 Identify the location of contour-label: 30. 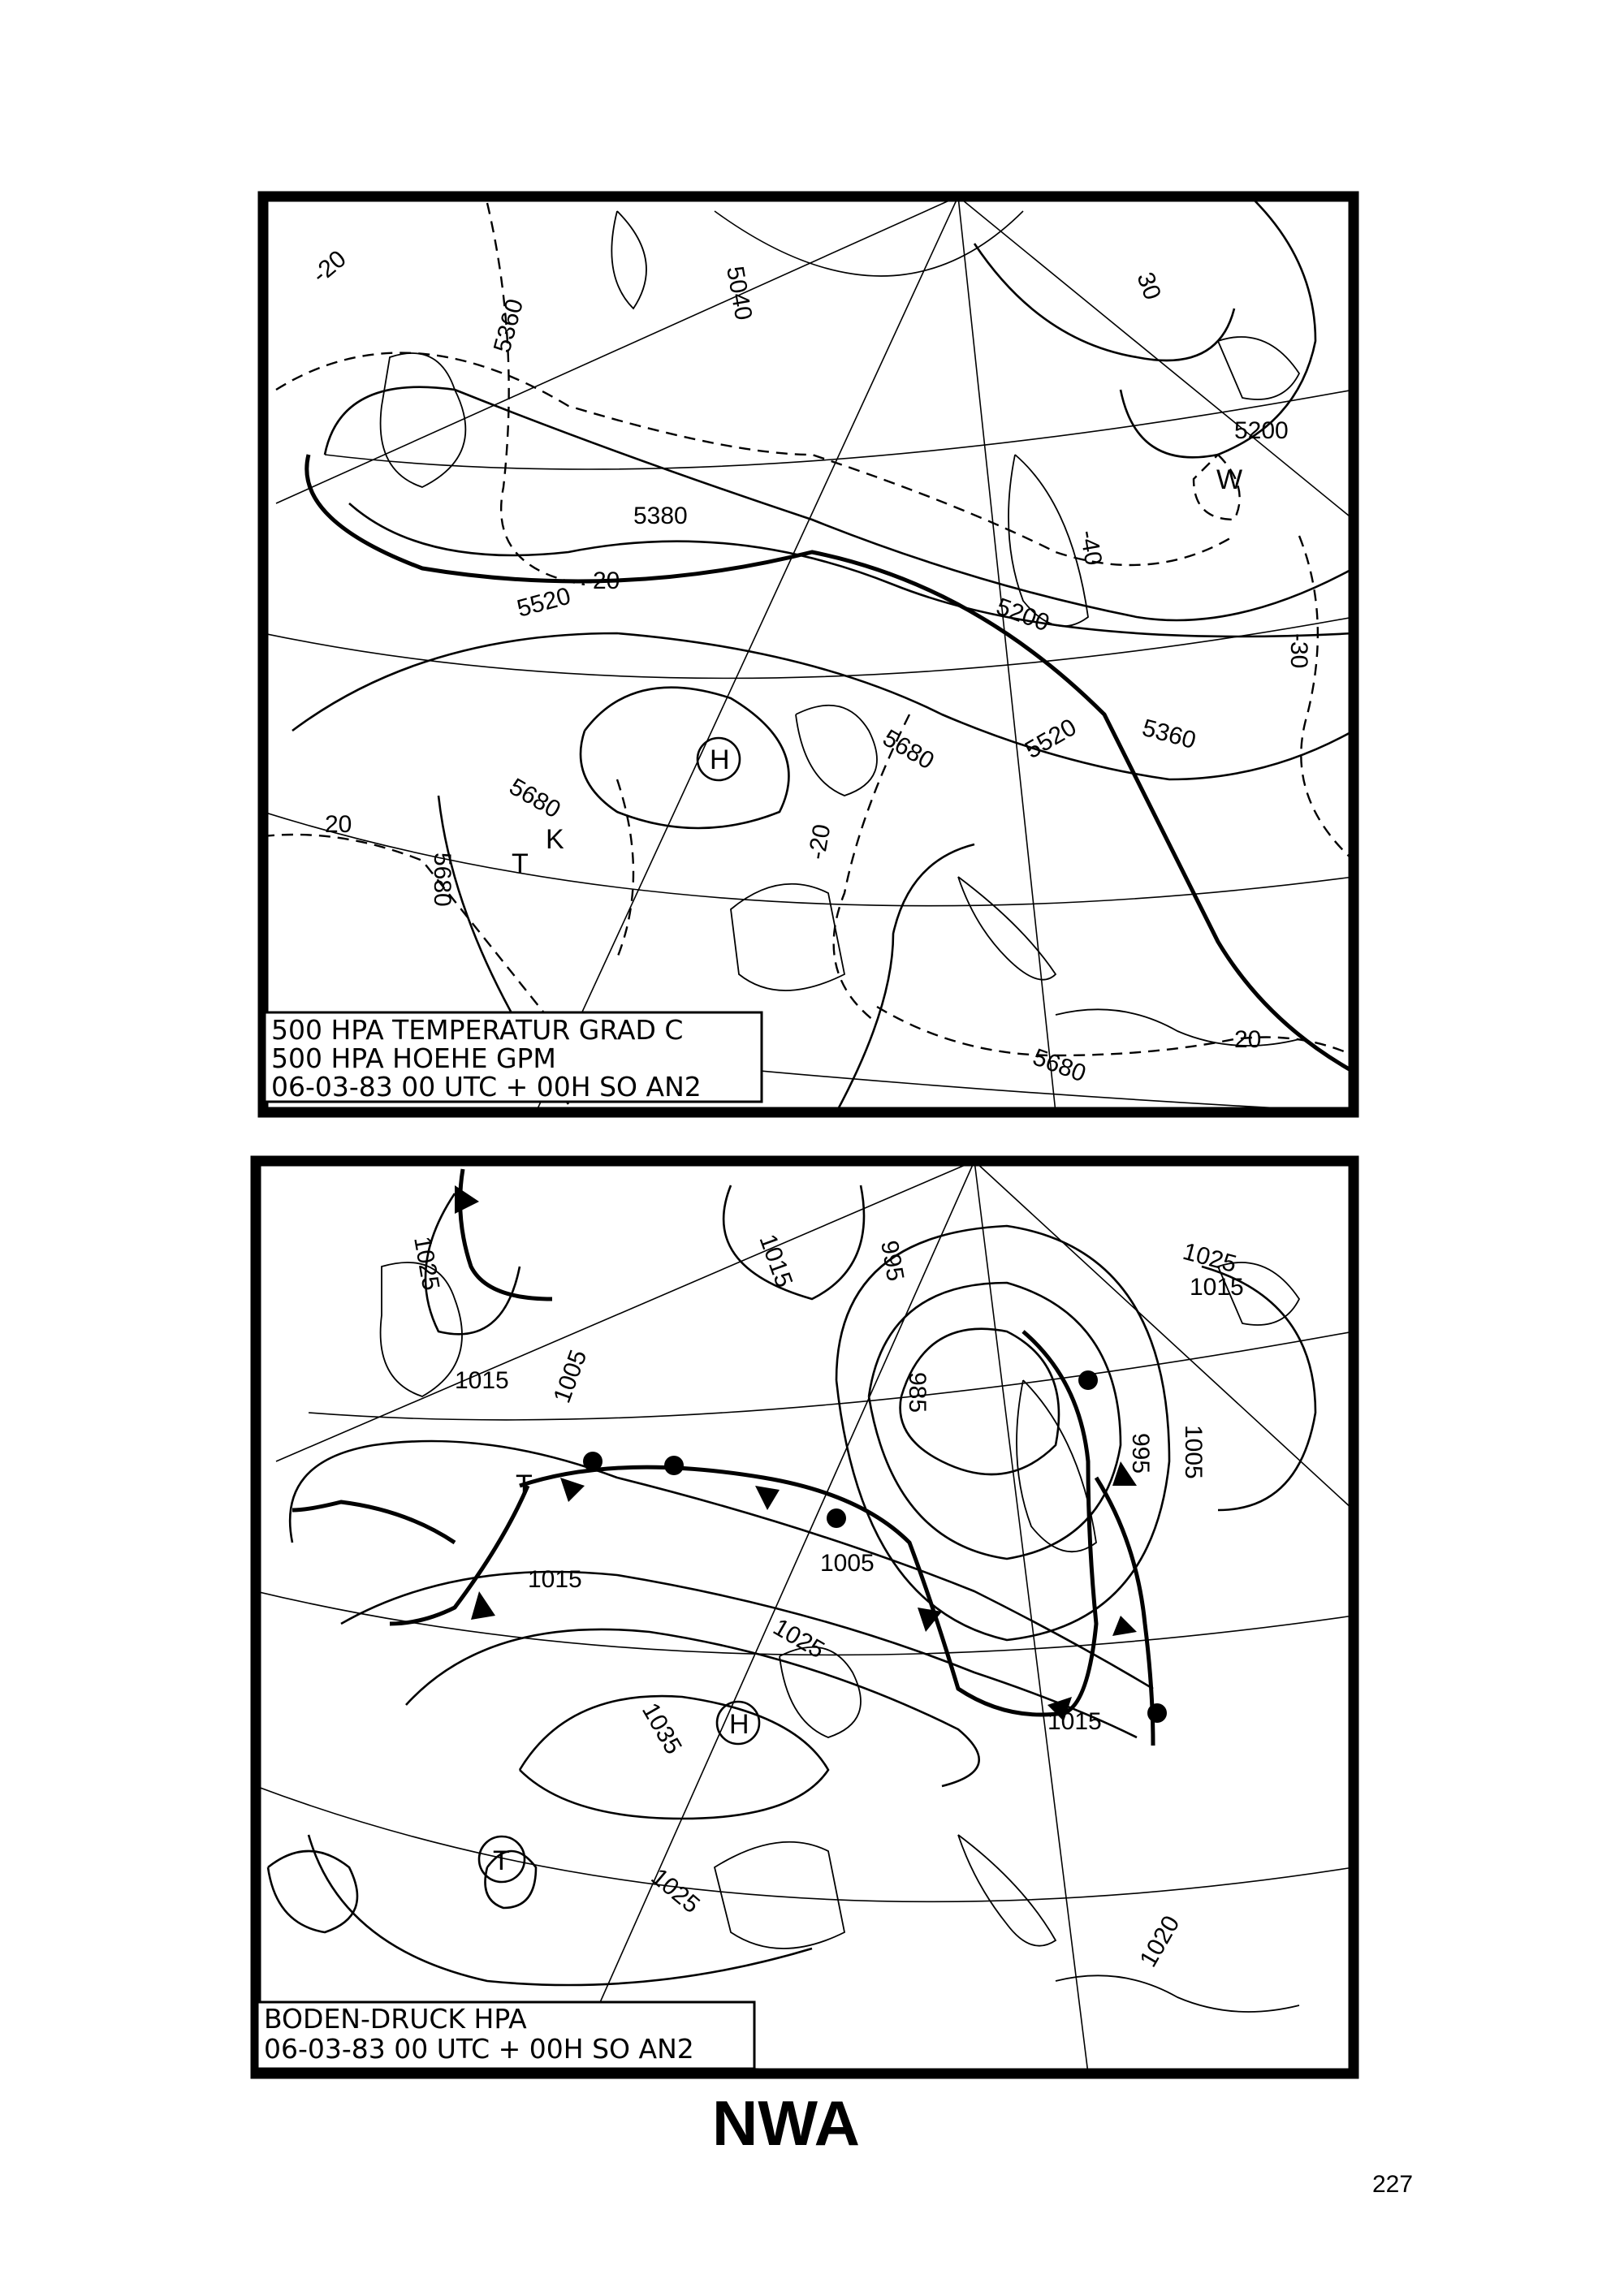
(1148, 286).